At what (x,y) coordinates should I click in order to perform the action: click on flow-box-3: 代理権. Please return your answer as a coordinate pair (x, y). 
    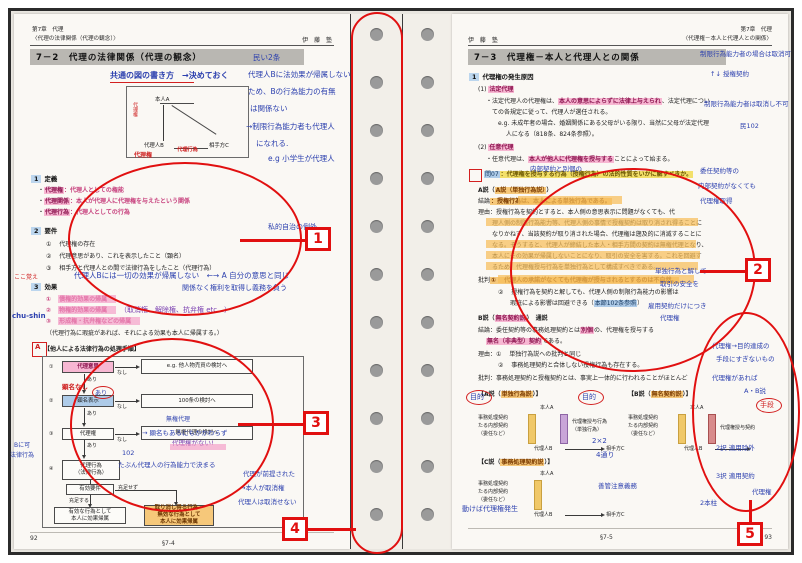
    Looking at the image, I should click on (88, 434).